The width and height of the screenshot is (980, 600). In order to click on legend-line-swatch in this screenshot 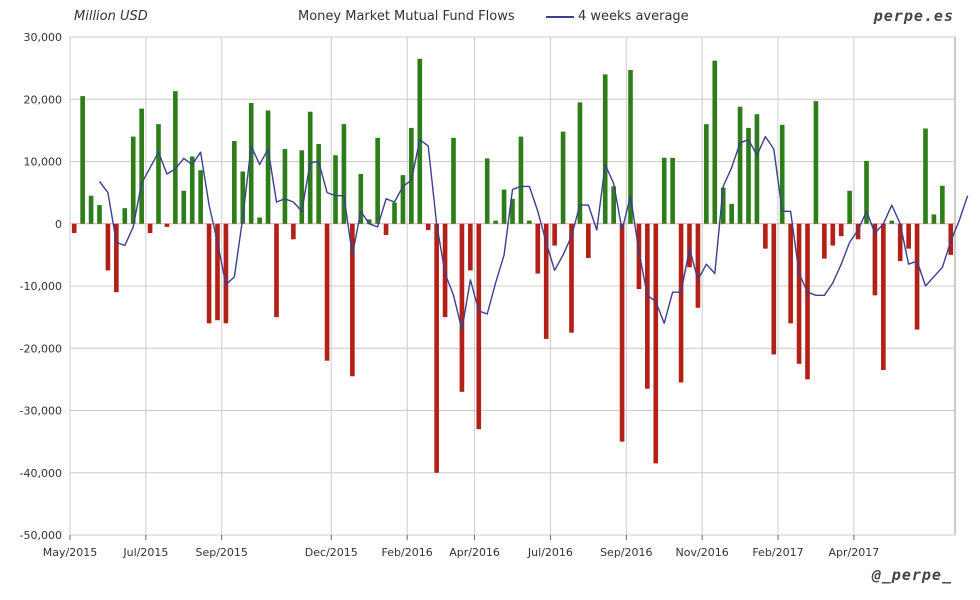, I will do `click(560, 16)`.